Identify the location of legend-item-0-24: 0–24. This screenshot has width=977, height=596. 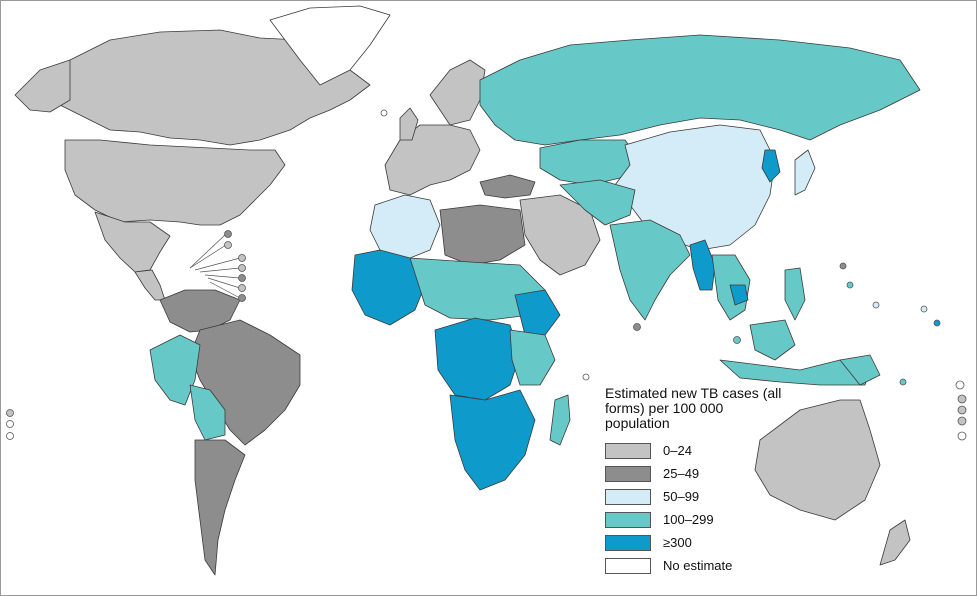
(695, 450).